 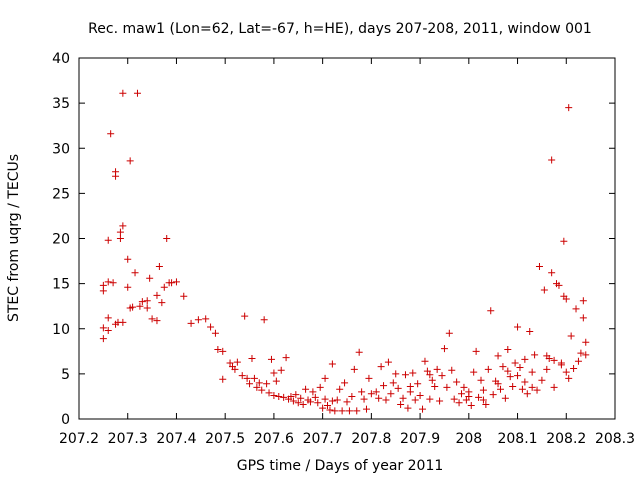 What do you see at coordinates (176, 439) in the screenshot?
I see `x-tick-label: 207.4` at bounding box center [176, 439].